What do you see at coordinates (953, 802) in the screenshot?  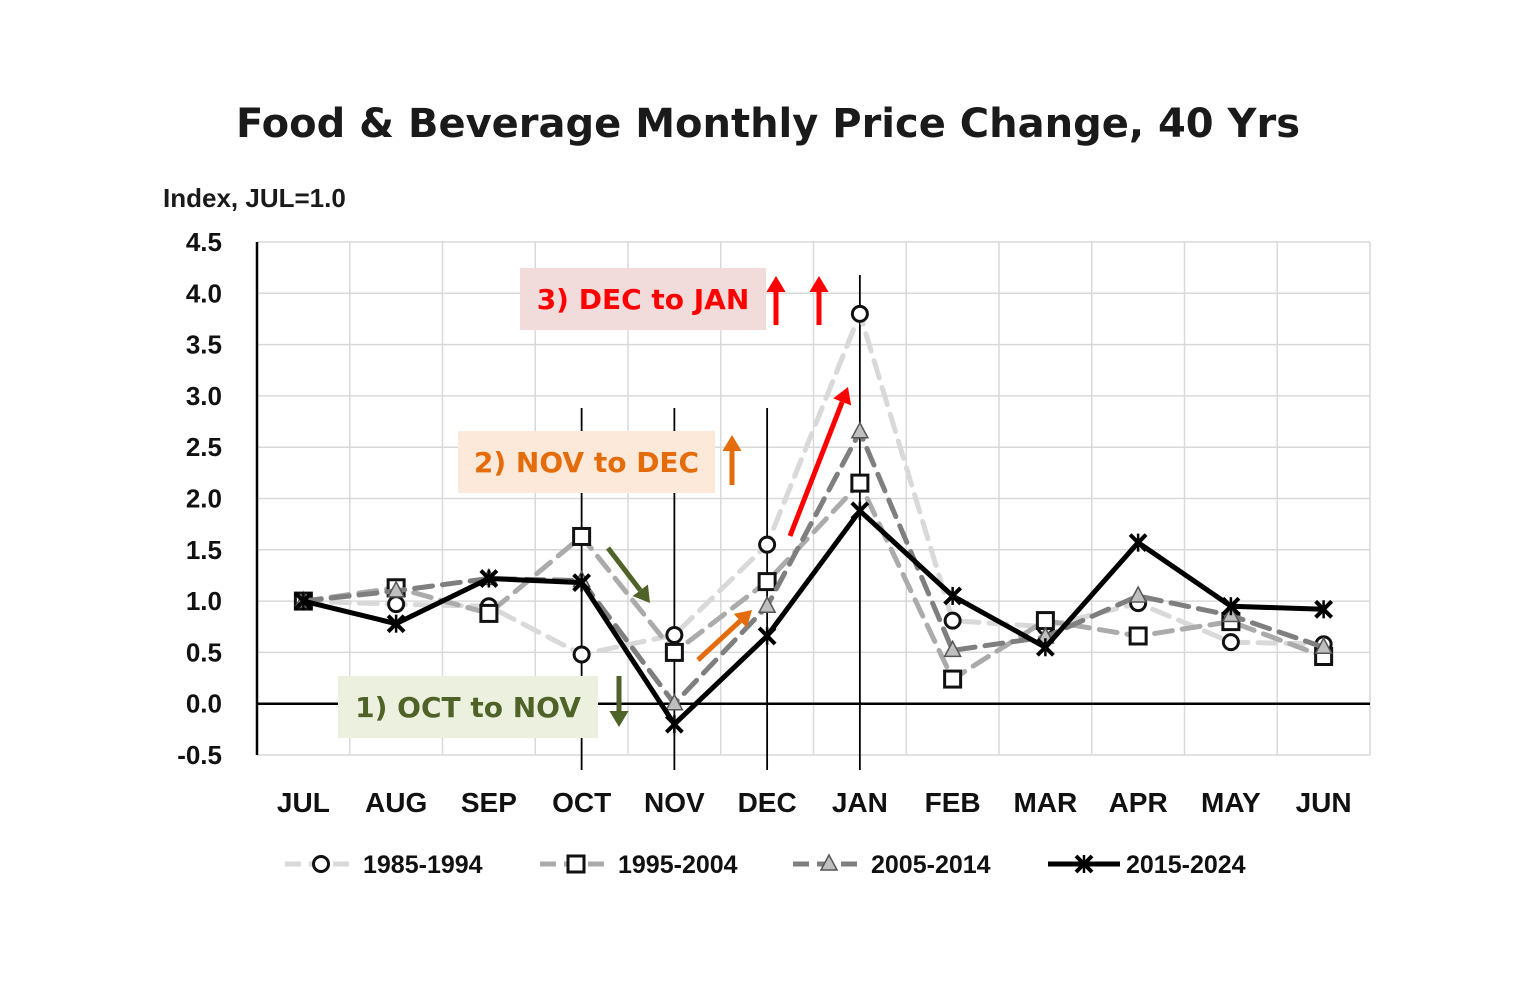 I see `x-tick-label: FEB` at bounding box center [953, 802].